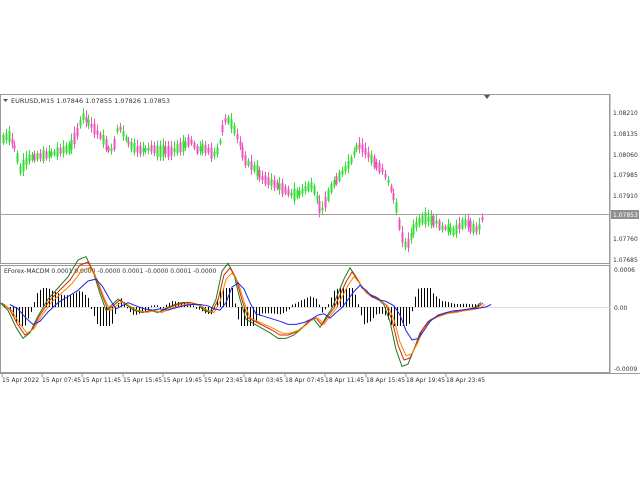 The height and width of the screenshot is (484, 640). Describe the element at coordinates (487, 97) in the screenshot. I see `chart-shift-marker-icon` at that location.